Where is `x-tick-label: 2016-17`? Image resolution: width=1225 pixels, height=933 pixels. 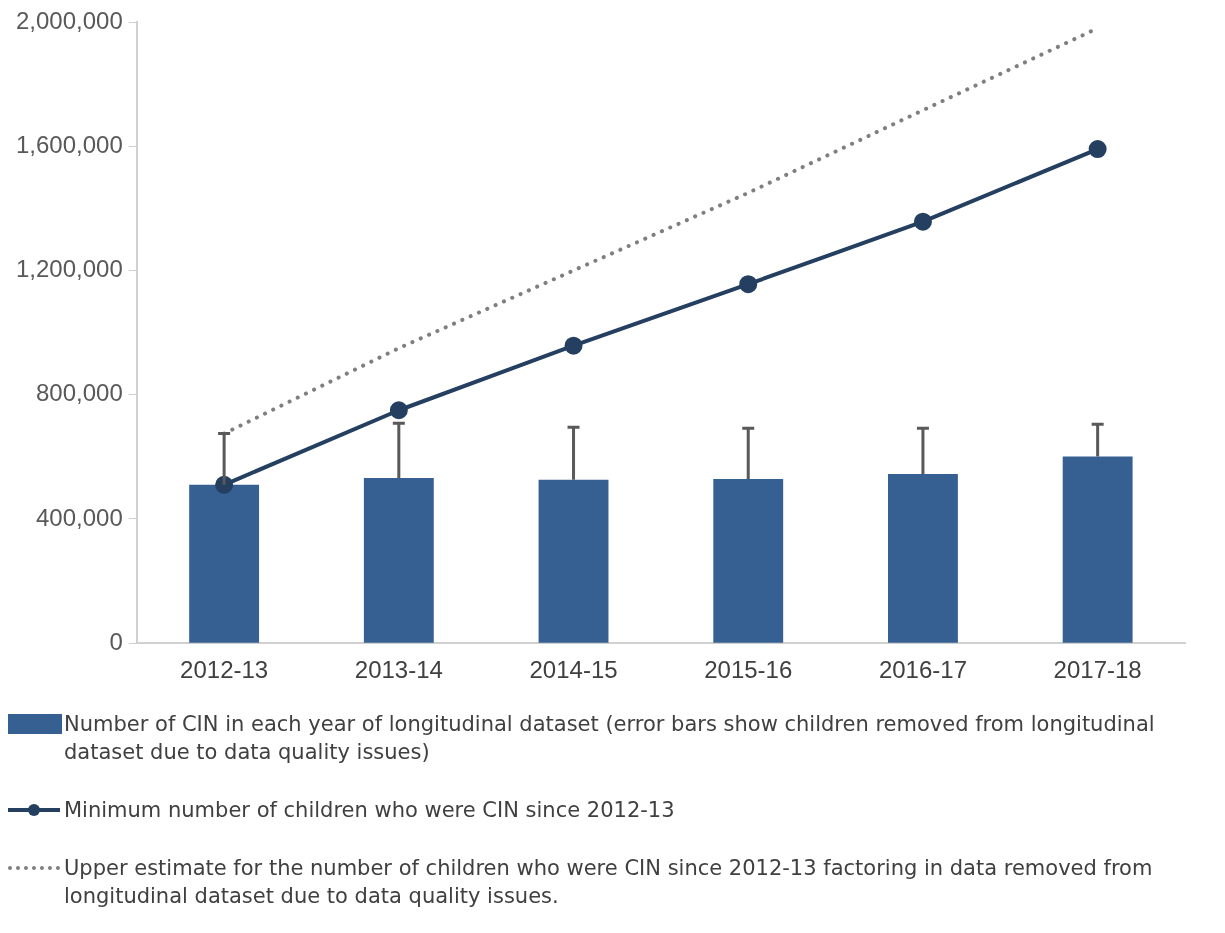 x-tick-label: 2016-17 is located at coordinates (922, 670).